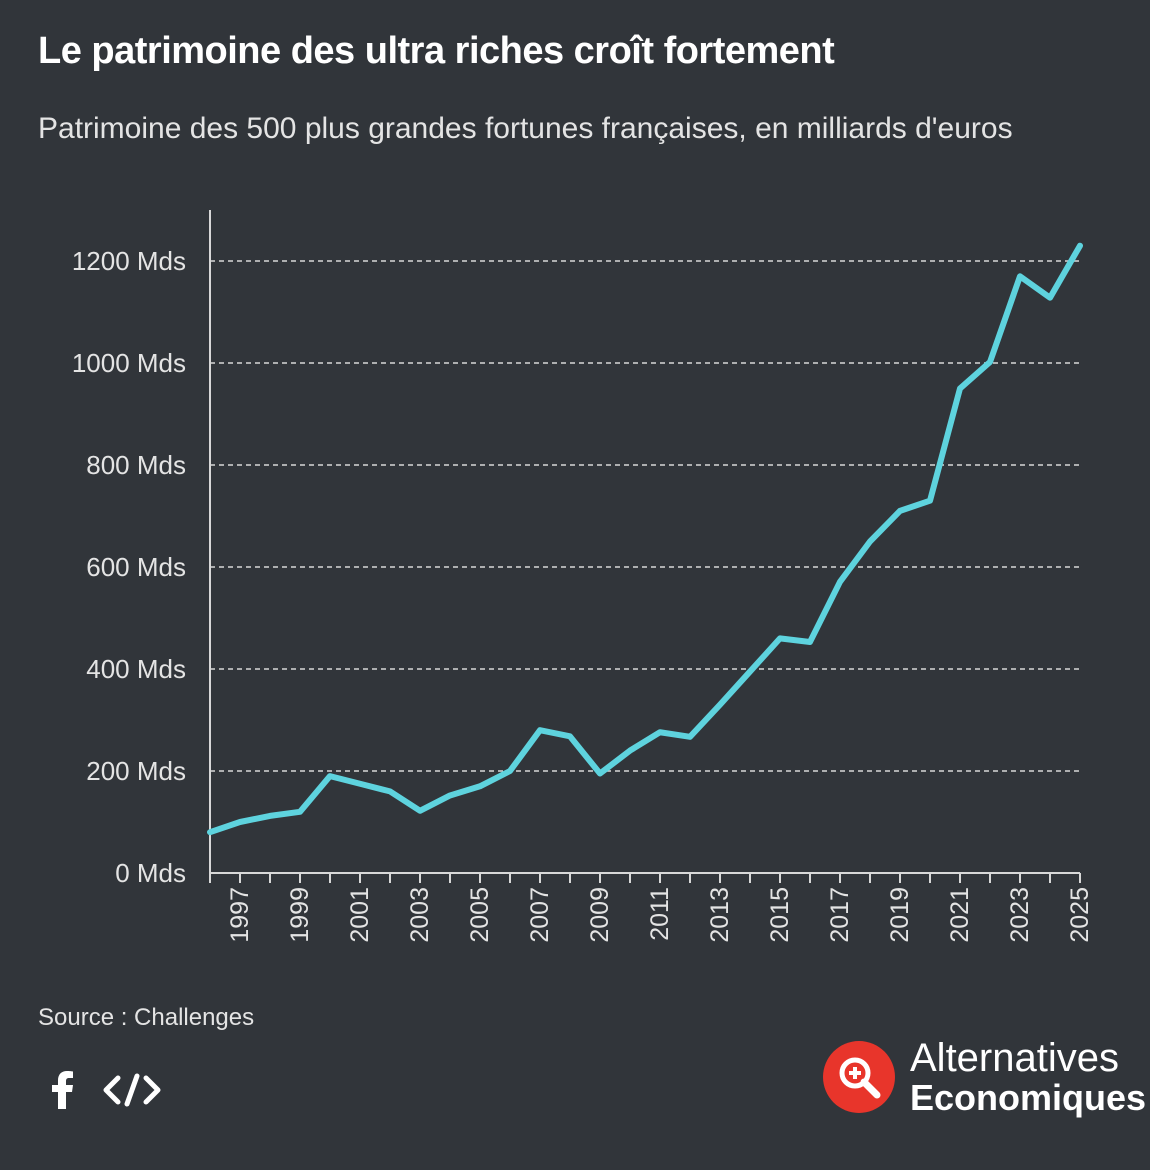 Image resolution: width=1150 pixels, height=1170 pixels. What do you see at coordinates (136, 465) in the screenshot?
I see `y-tick-label: 800 Mds` at bounding box center [136, 465].